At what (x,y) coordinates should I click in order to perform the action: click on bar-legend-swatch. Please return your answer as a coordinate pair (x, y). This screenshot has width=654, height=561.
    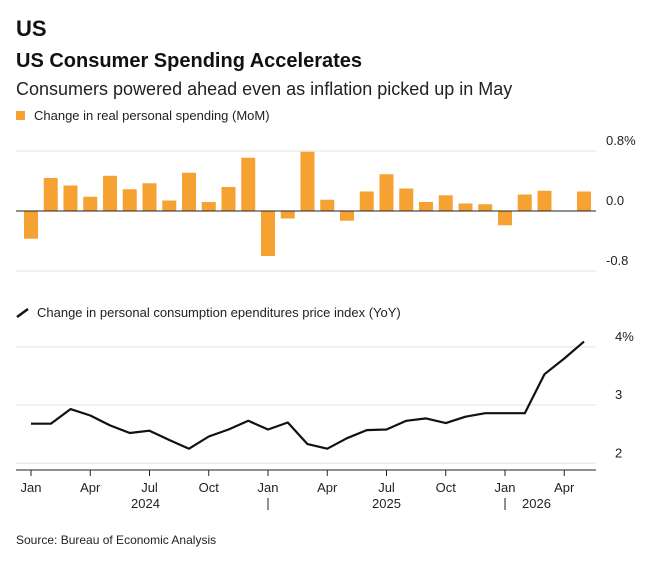
    Looking at the image, I should click on (20, 115).